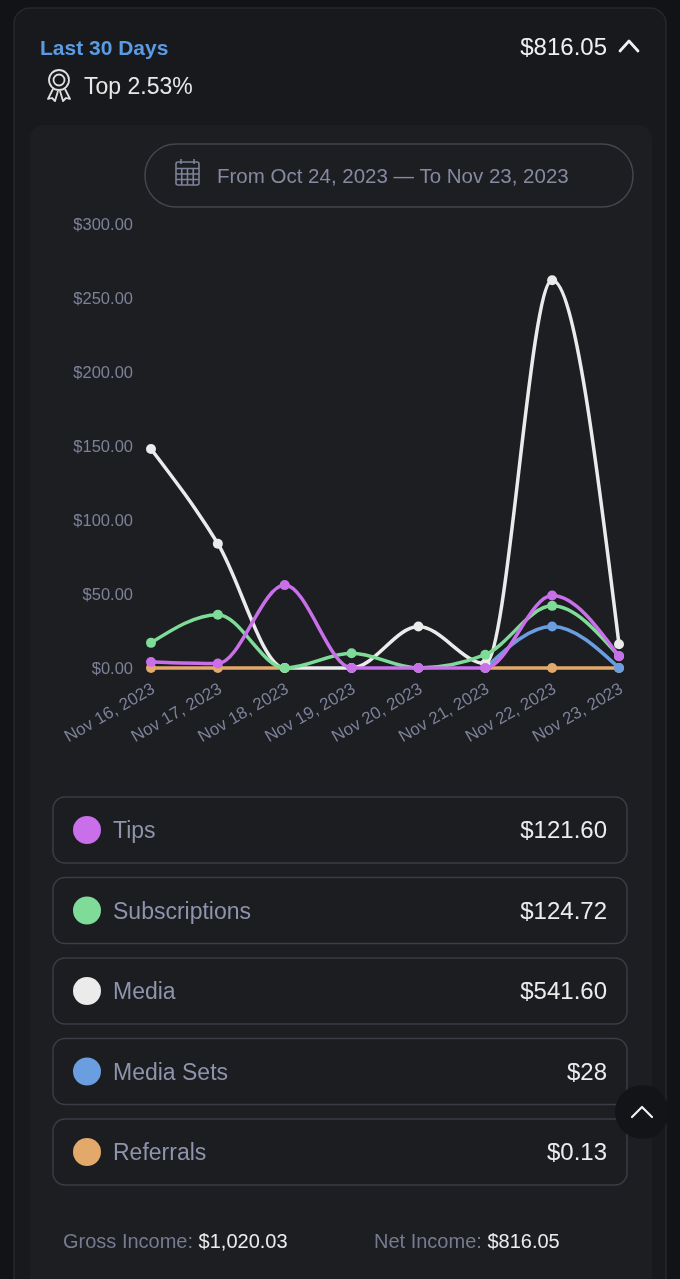  I want to click on text: $0.13, so click(576, 1151).